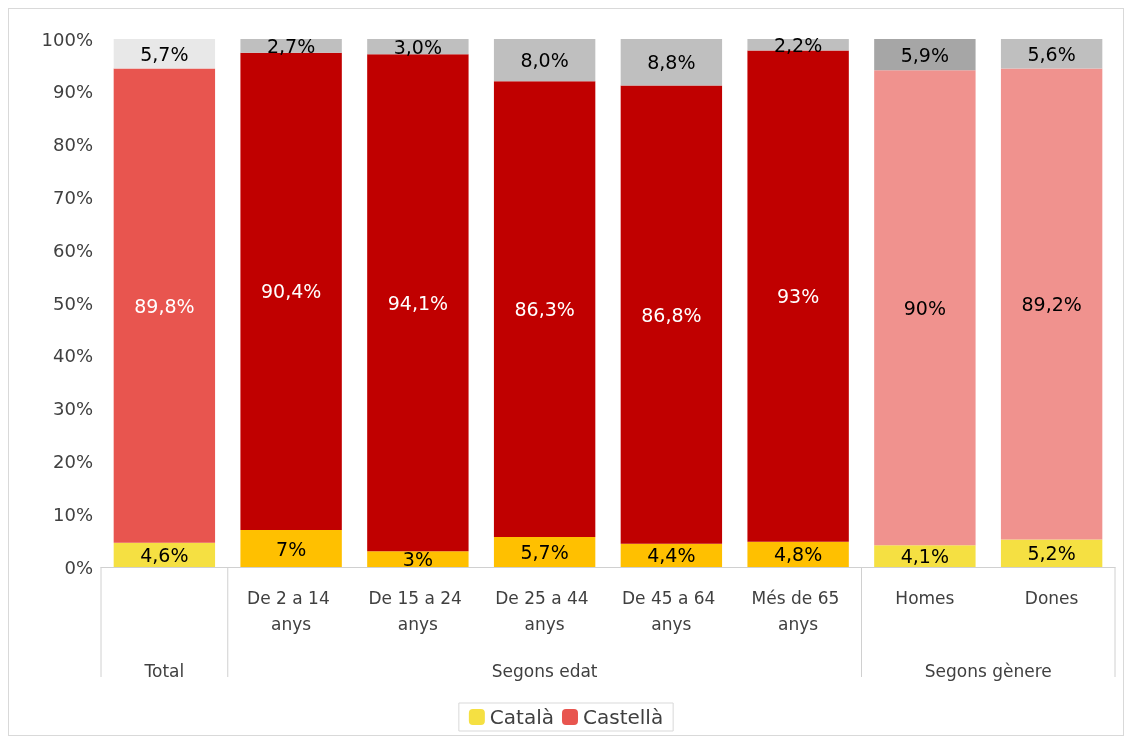 The width and height of the screenshot is (1132, 744). What do you see at coordinates (671, 555) in the screenshot?
I see `data-label: 4,4%` at bounding box center [671, 555].